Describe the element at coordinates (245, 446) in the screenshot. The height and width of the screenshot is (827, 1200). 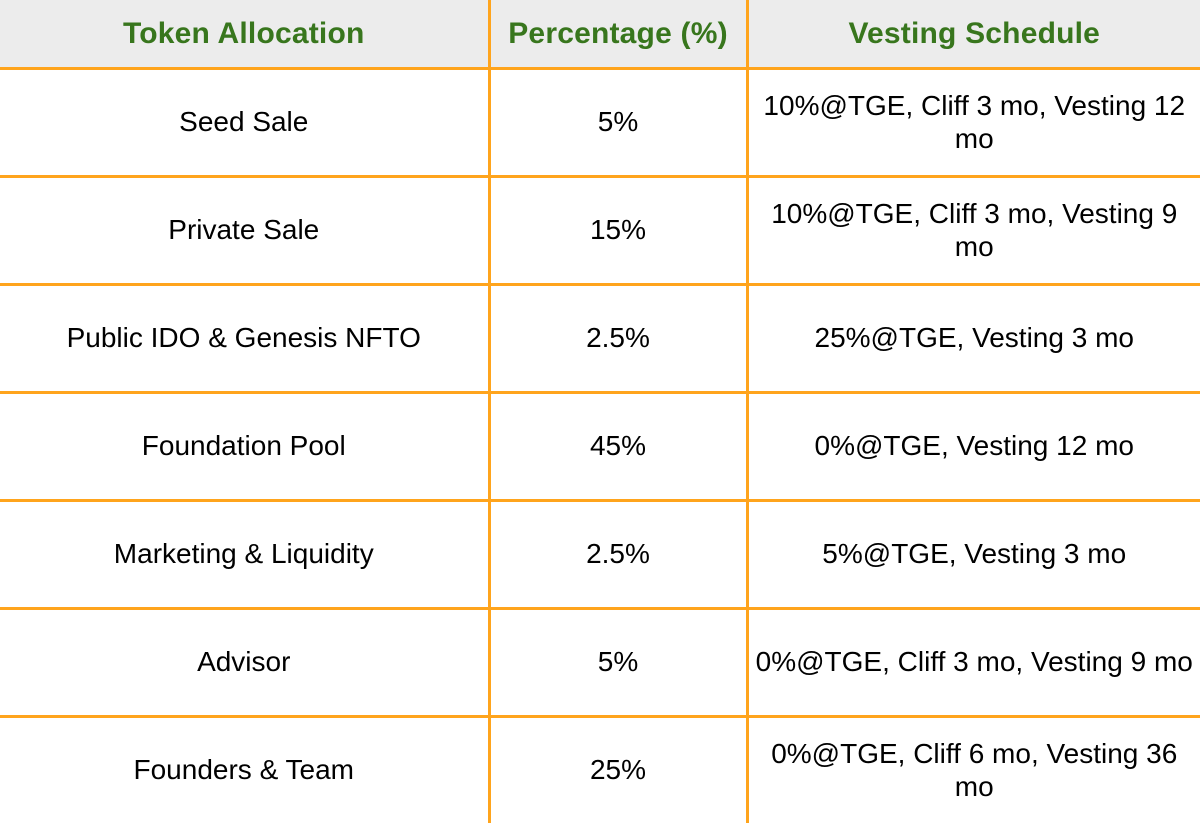
I see `allocation-cell: Foundation Pool` at that location.